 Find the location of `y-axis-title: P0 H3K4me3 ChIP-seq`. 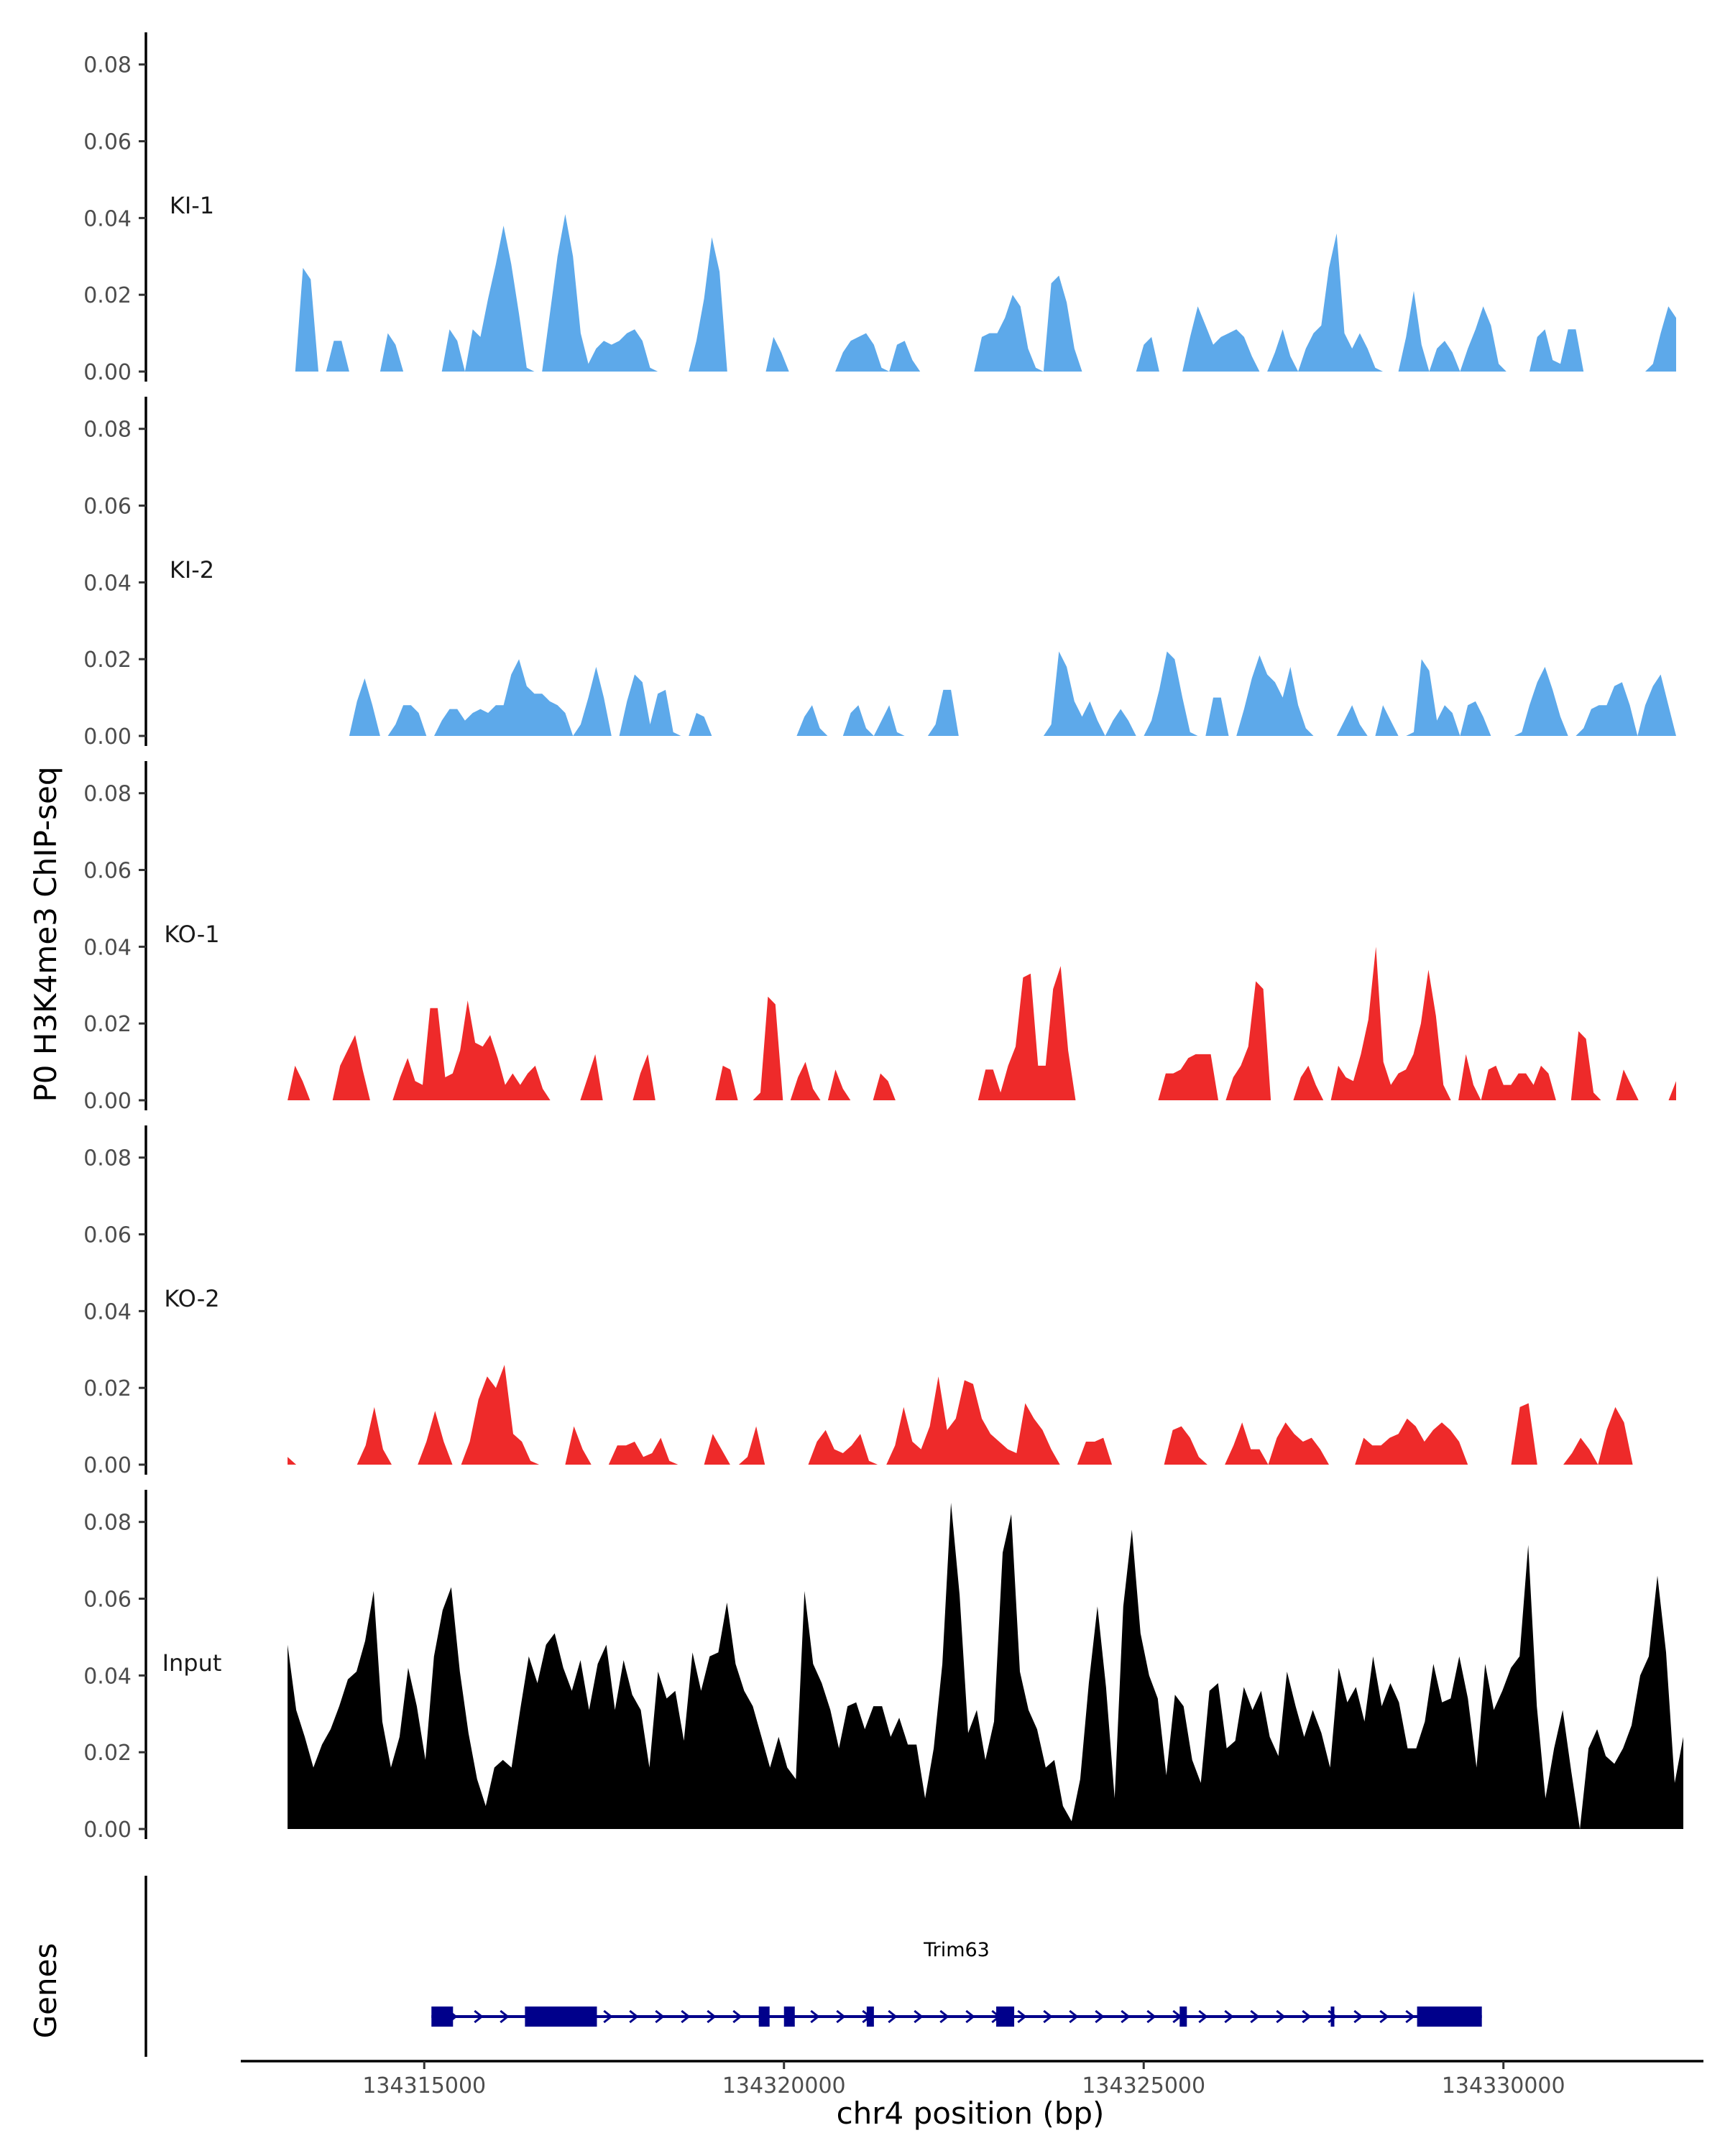

y-axis-title: P0 H3K4me3 ChIP-seq is located at coordinates (45, 934).